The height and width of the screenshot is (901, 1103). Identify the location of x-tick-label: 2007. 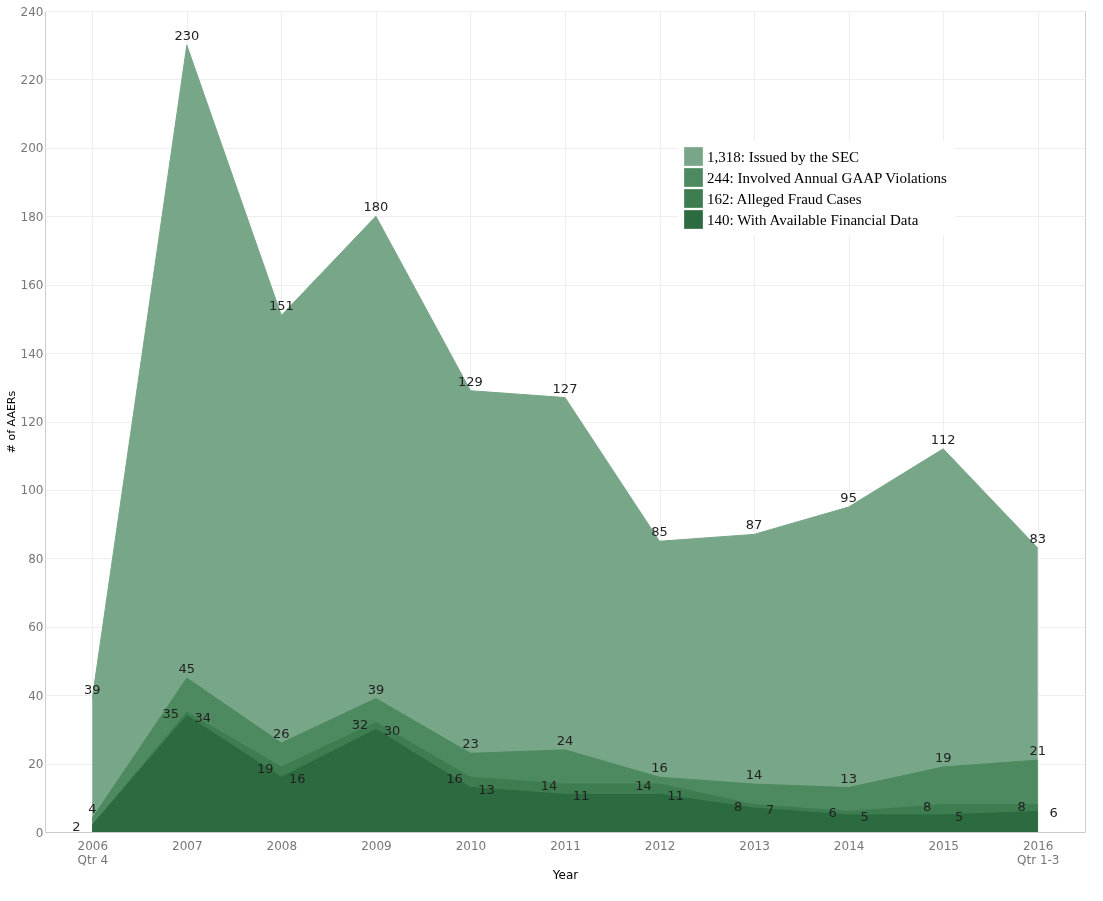
(187, 845).